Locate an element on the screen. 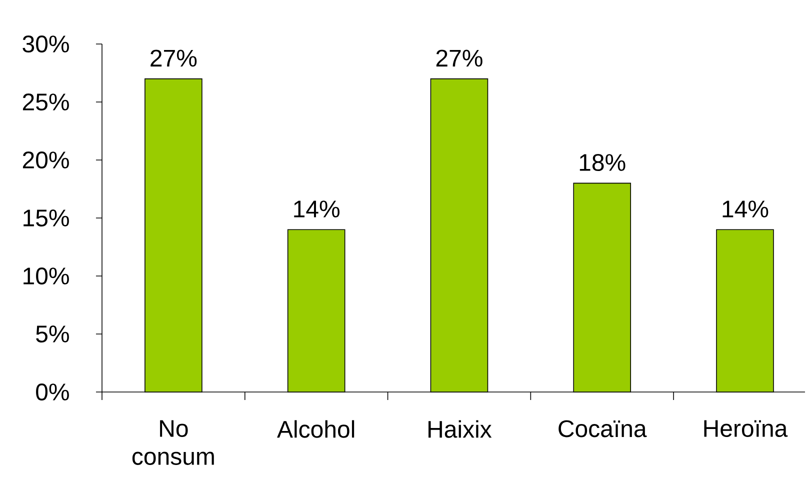 The height and width of the screenshot is (489, 810). x-tick-label: Heroïna is located at coordinates (746, 428).